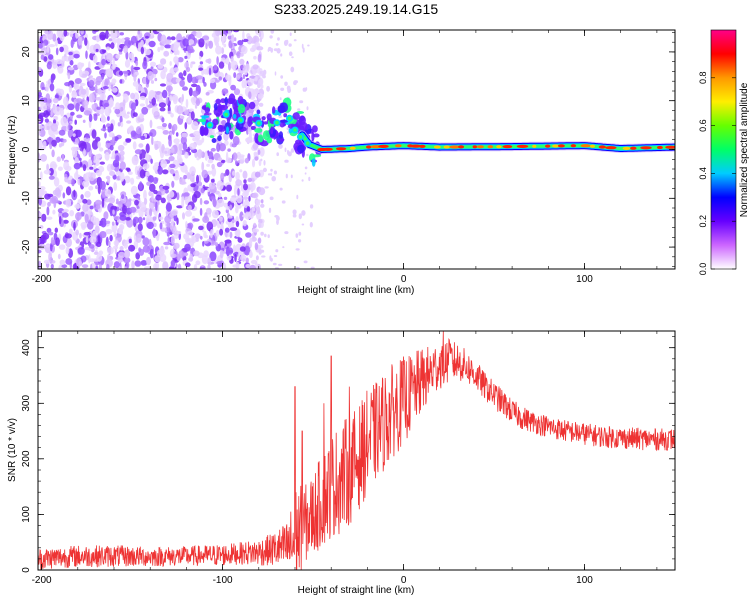  I want to click on snr-ylabel: SNR (10 * v/v), so click(12, 450).